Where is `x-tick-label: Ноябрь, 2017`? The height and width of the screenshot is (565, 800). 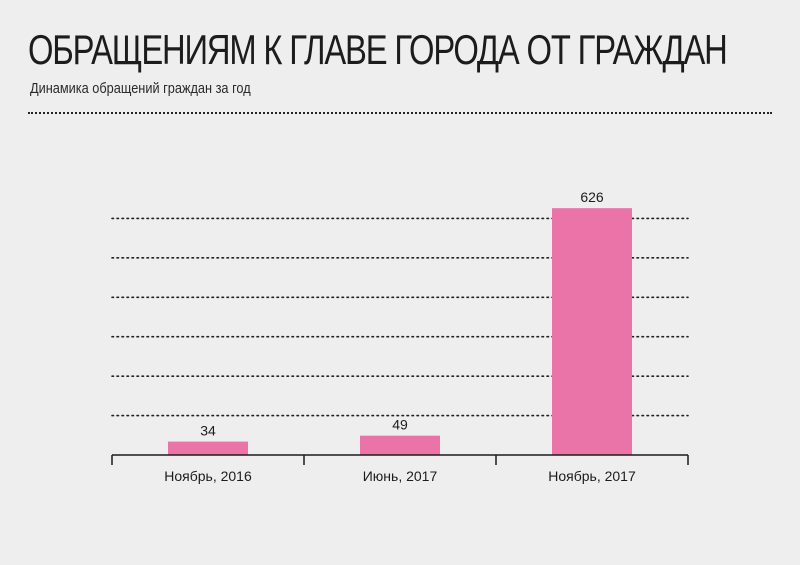 x-tick-label: Ноябрь, 2017 is located at coordinates (592, 476).